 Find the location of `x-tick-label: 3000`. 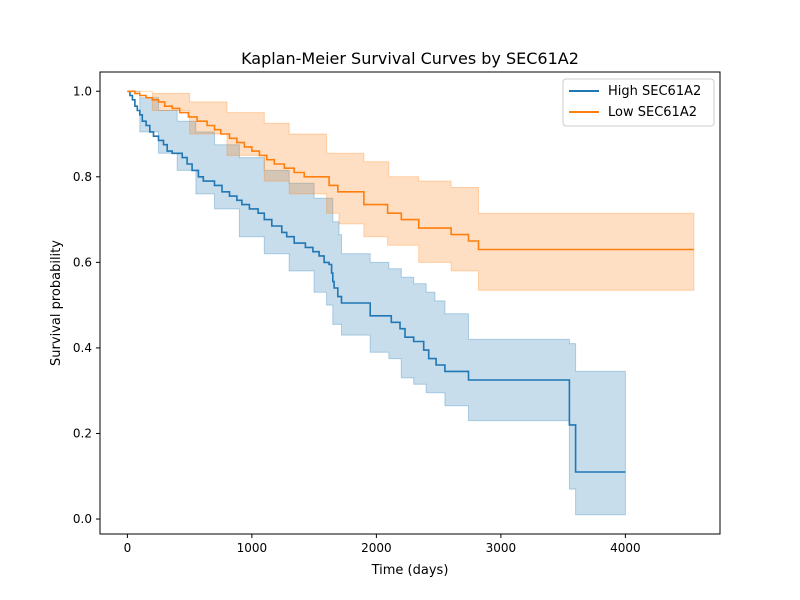

x-tick-label: 3000 is located at coordinates (501, 548).